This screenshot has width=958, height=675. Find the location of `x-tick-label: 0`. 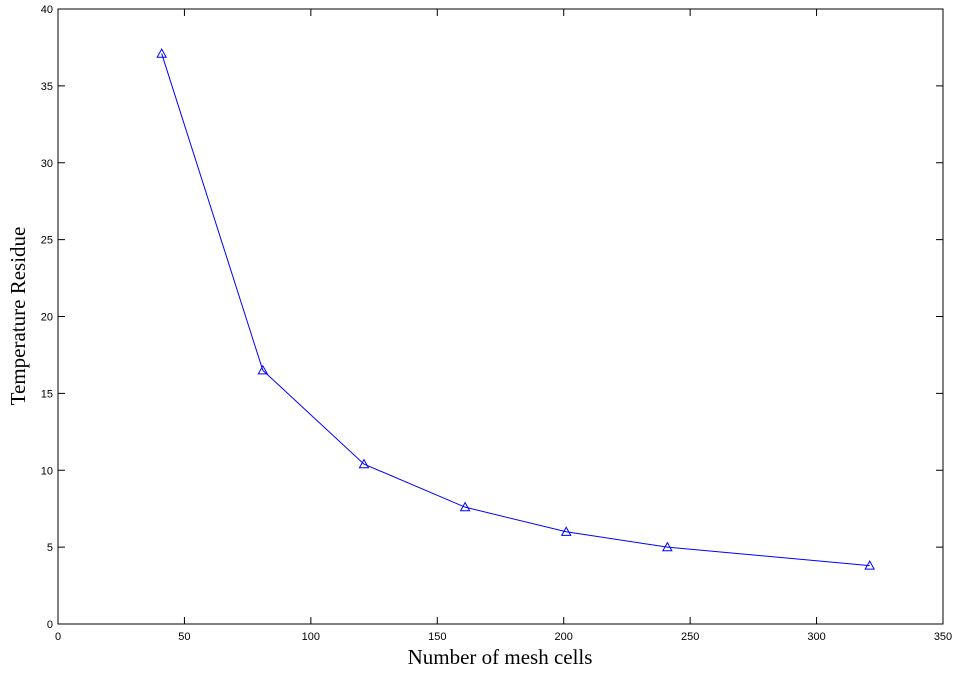

x-tick-label: 0 is located at coordinates (58, 637).